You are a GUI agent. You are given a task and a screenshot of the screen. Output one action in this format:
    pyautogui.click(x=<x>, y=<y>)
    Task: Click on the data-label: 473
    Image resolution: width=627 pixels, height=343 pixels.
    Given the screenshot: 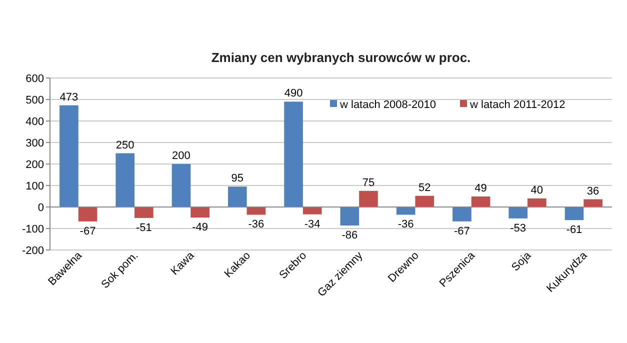 What is the action you would take?
    pyautogui.click(x=69, y=97)
    